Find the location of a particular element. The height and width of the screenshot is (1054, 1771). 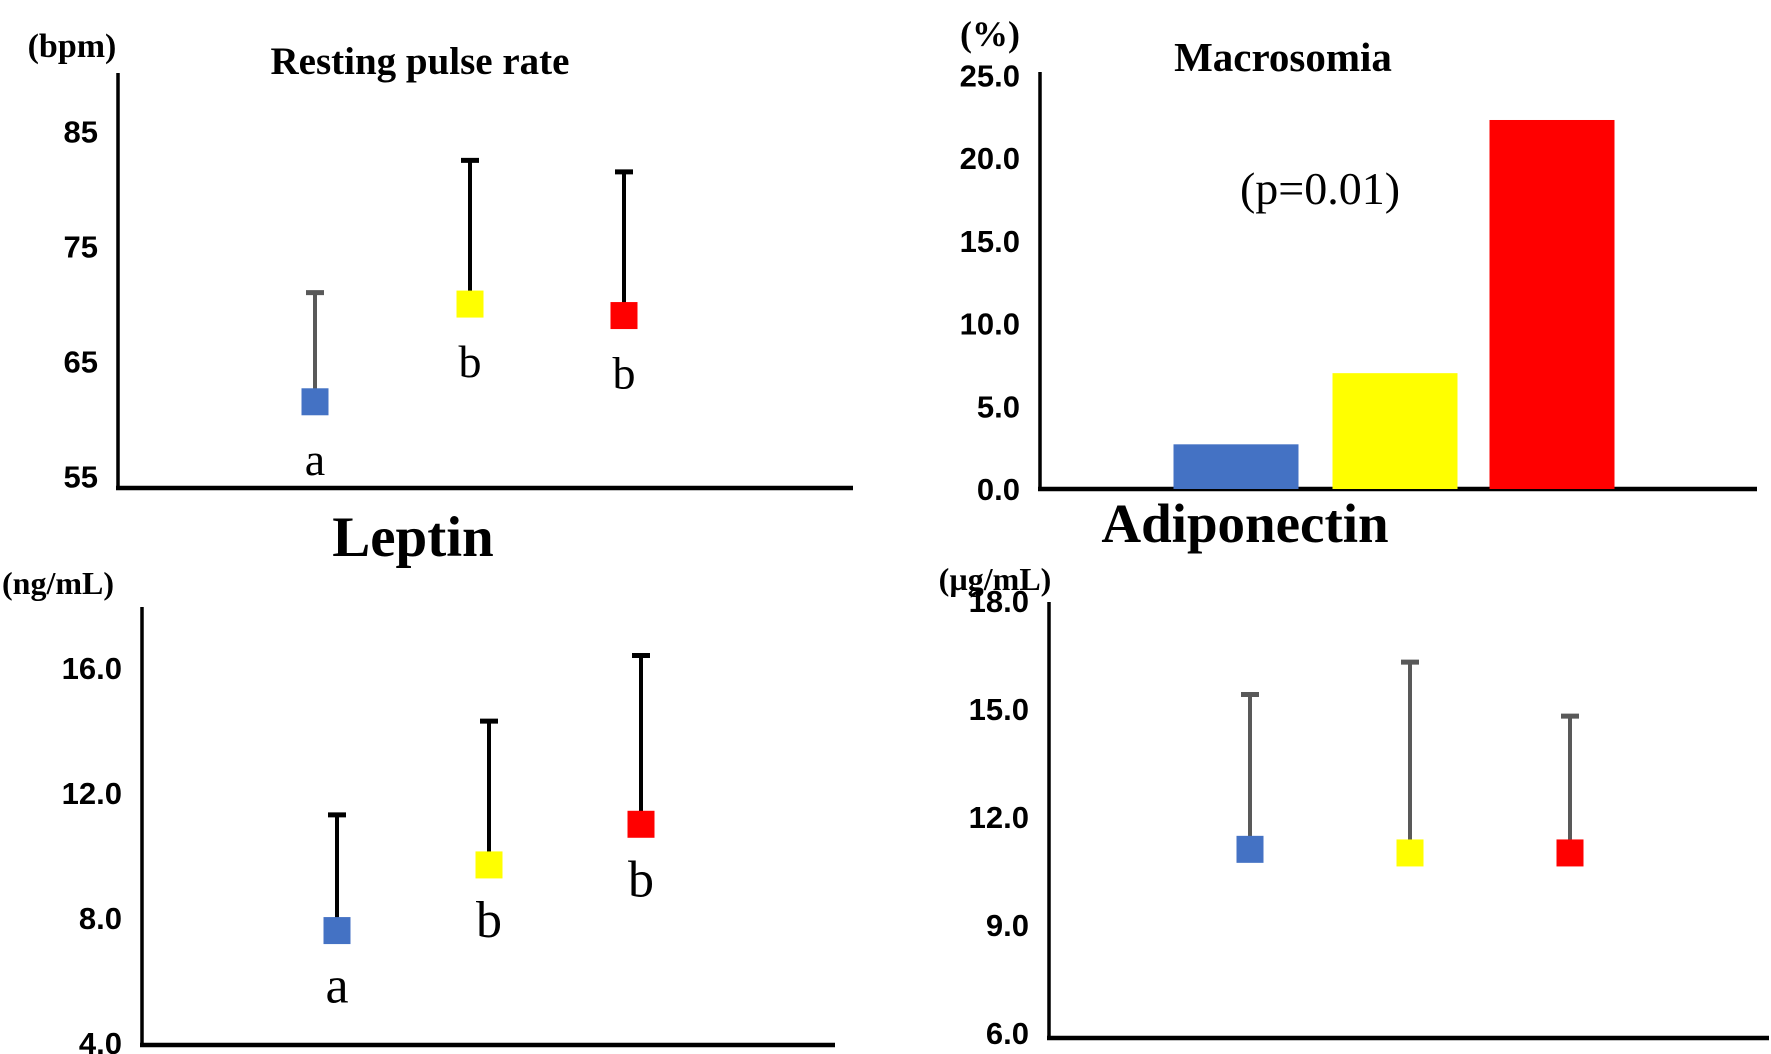

chart-title: Macrosomia is located at coordinates (1283, 57).